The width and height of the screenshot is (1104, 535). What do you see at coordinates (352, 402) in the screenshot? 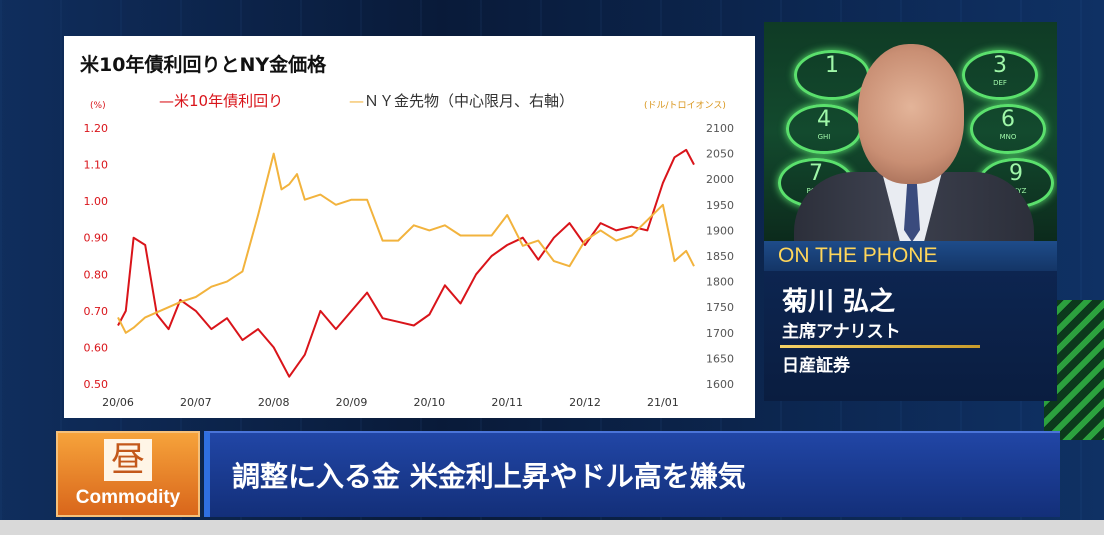
I see `x-tick-label: 20/09` at bounding box center [352, 402].